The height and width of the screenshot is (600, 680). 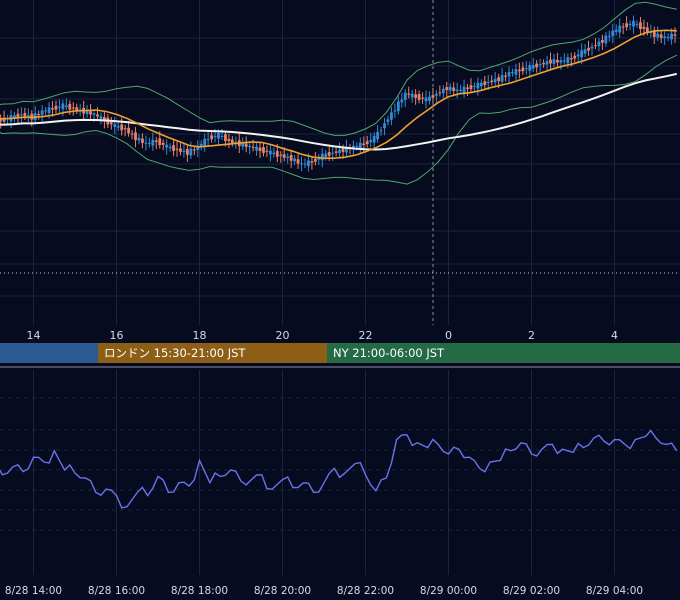 What do you see at coordinates (49, 353) in the screenshot?
I see `session-bar-tokyo` at bounding box center [49, 353].